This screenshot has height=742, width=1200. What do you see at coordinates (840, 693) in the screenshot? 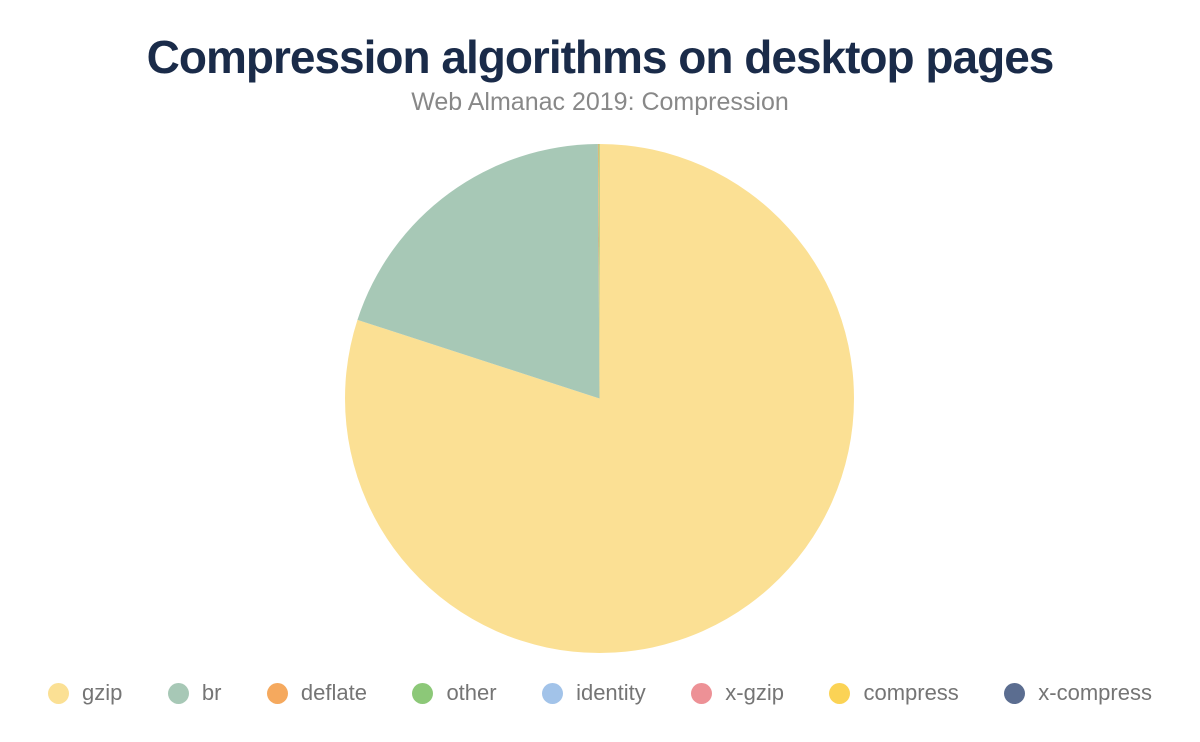
I see `legend-swatch-compress-icon` at bounding box center [840, 693].